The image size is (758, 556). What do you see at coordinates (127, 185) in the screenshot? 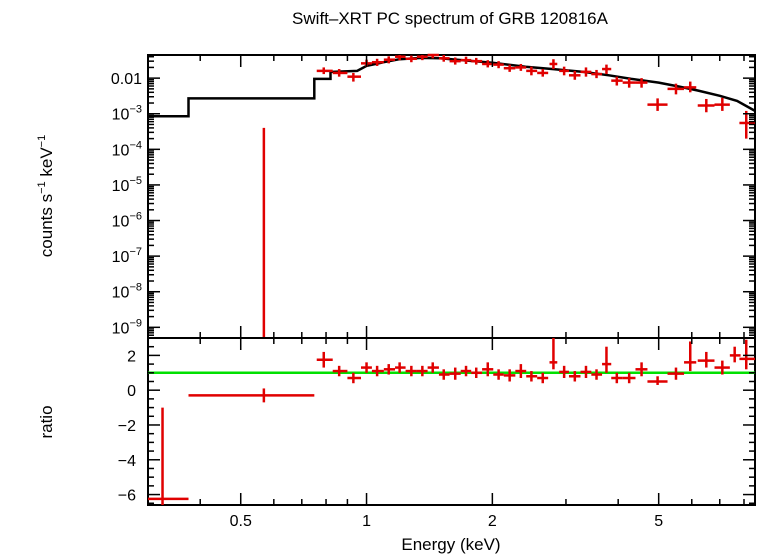
I see `top-y-tick-label: 10⁻⁵` at bounding box center [127, 185].